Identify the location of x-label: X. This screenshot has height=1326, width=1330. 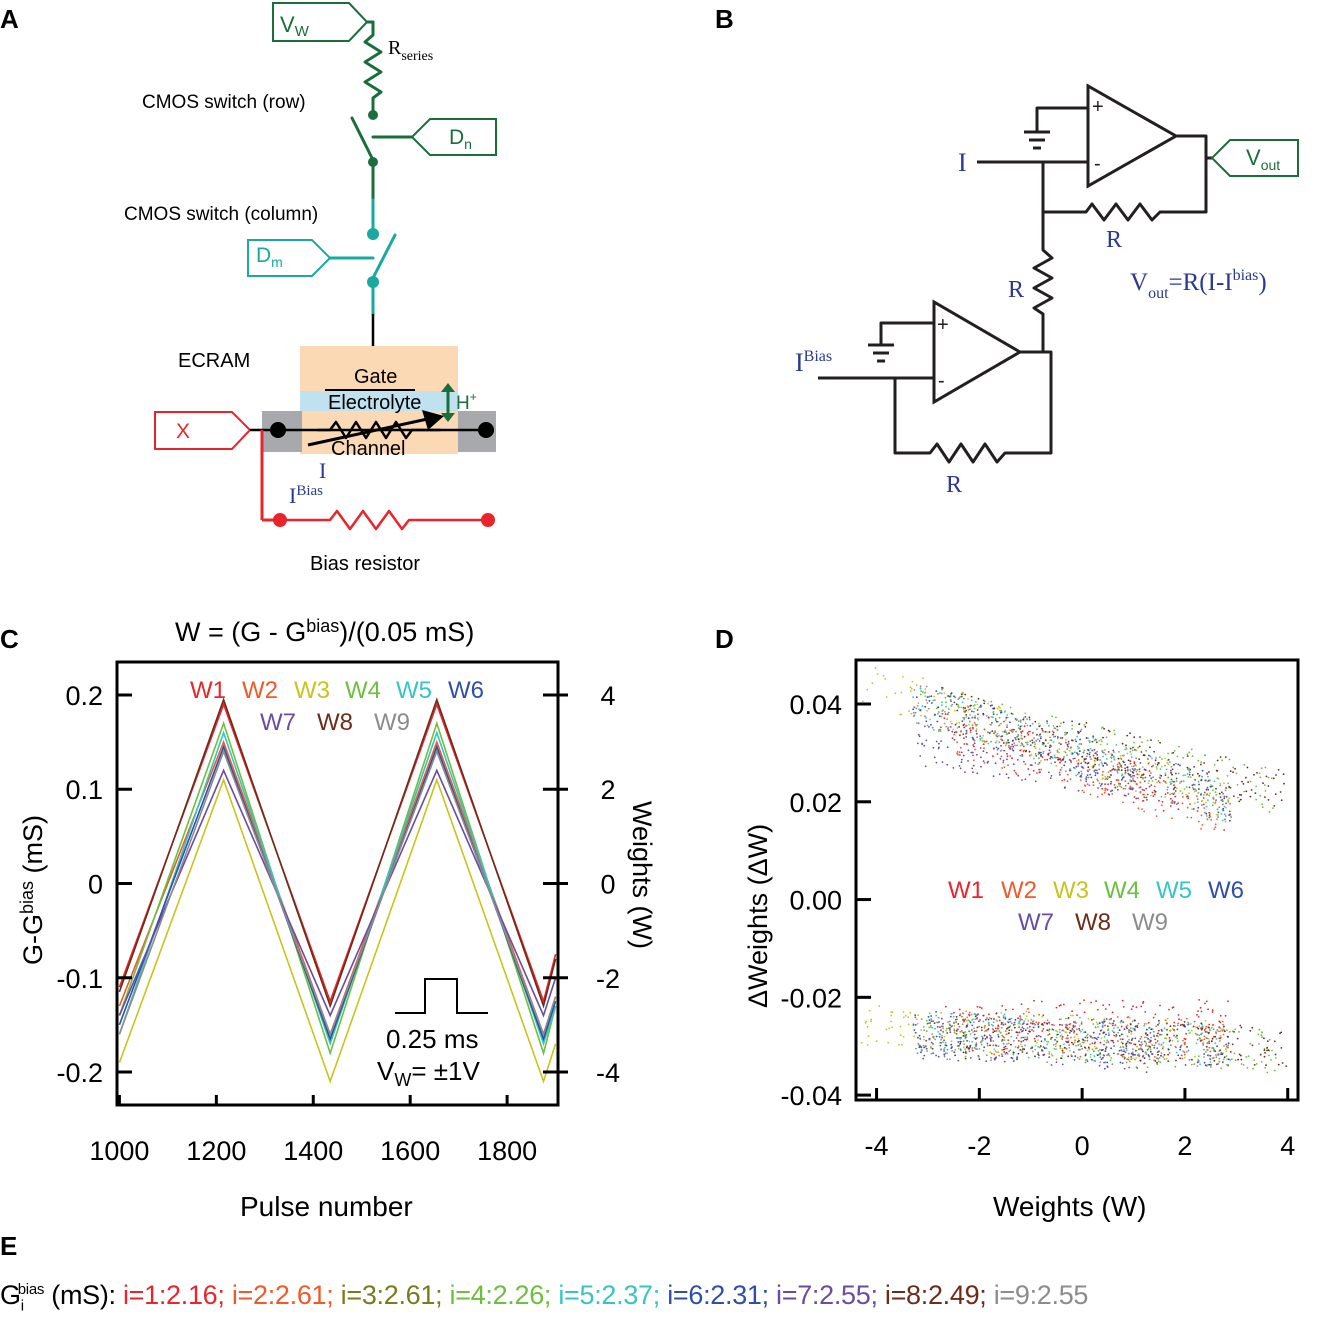
(183, 431).